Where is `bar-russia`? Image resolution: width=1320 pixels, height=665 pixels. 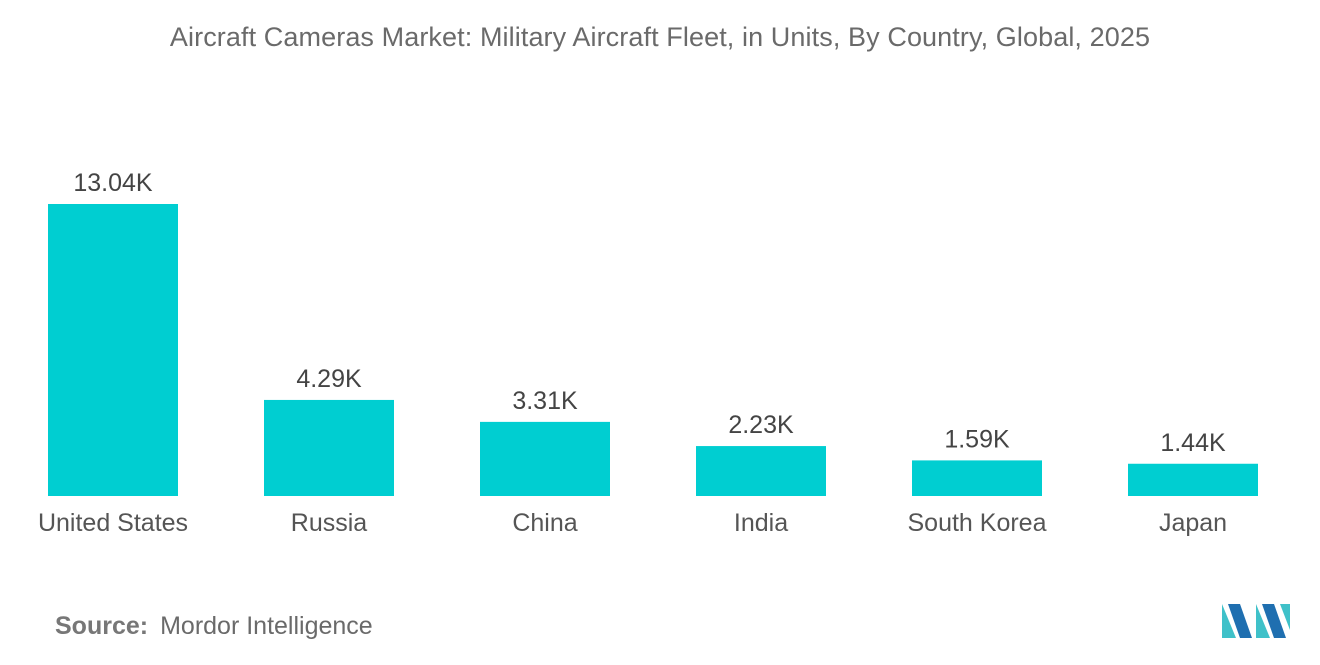 bar-russia is located at coordinates (329, 447).